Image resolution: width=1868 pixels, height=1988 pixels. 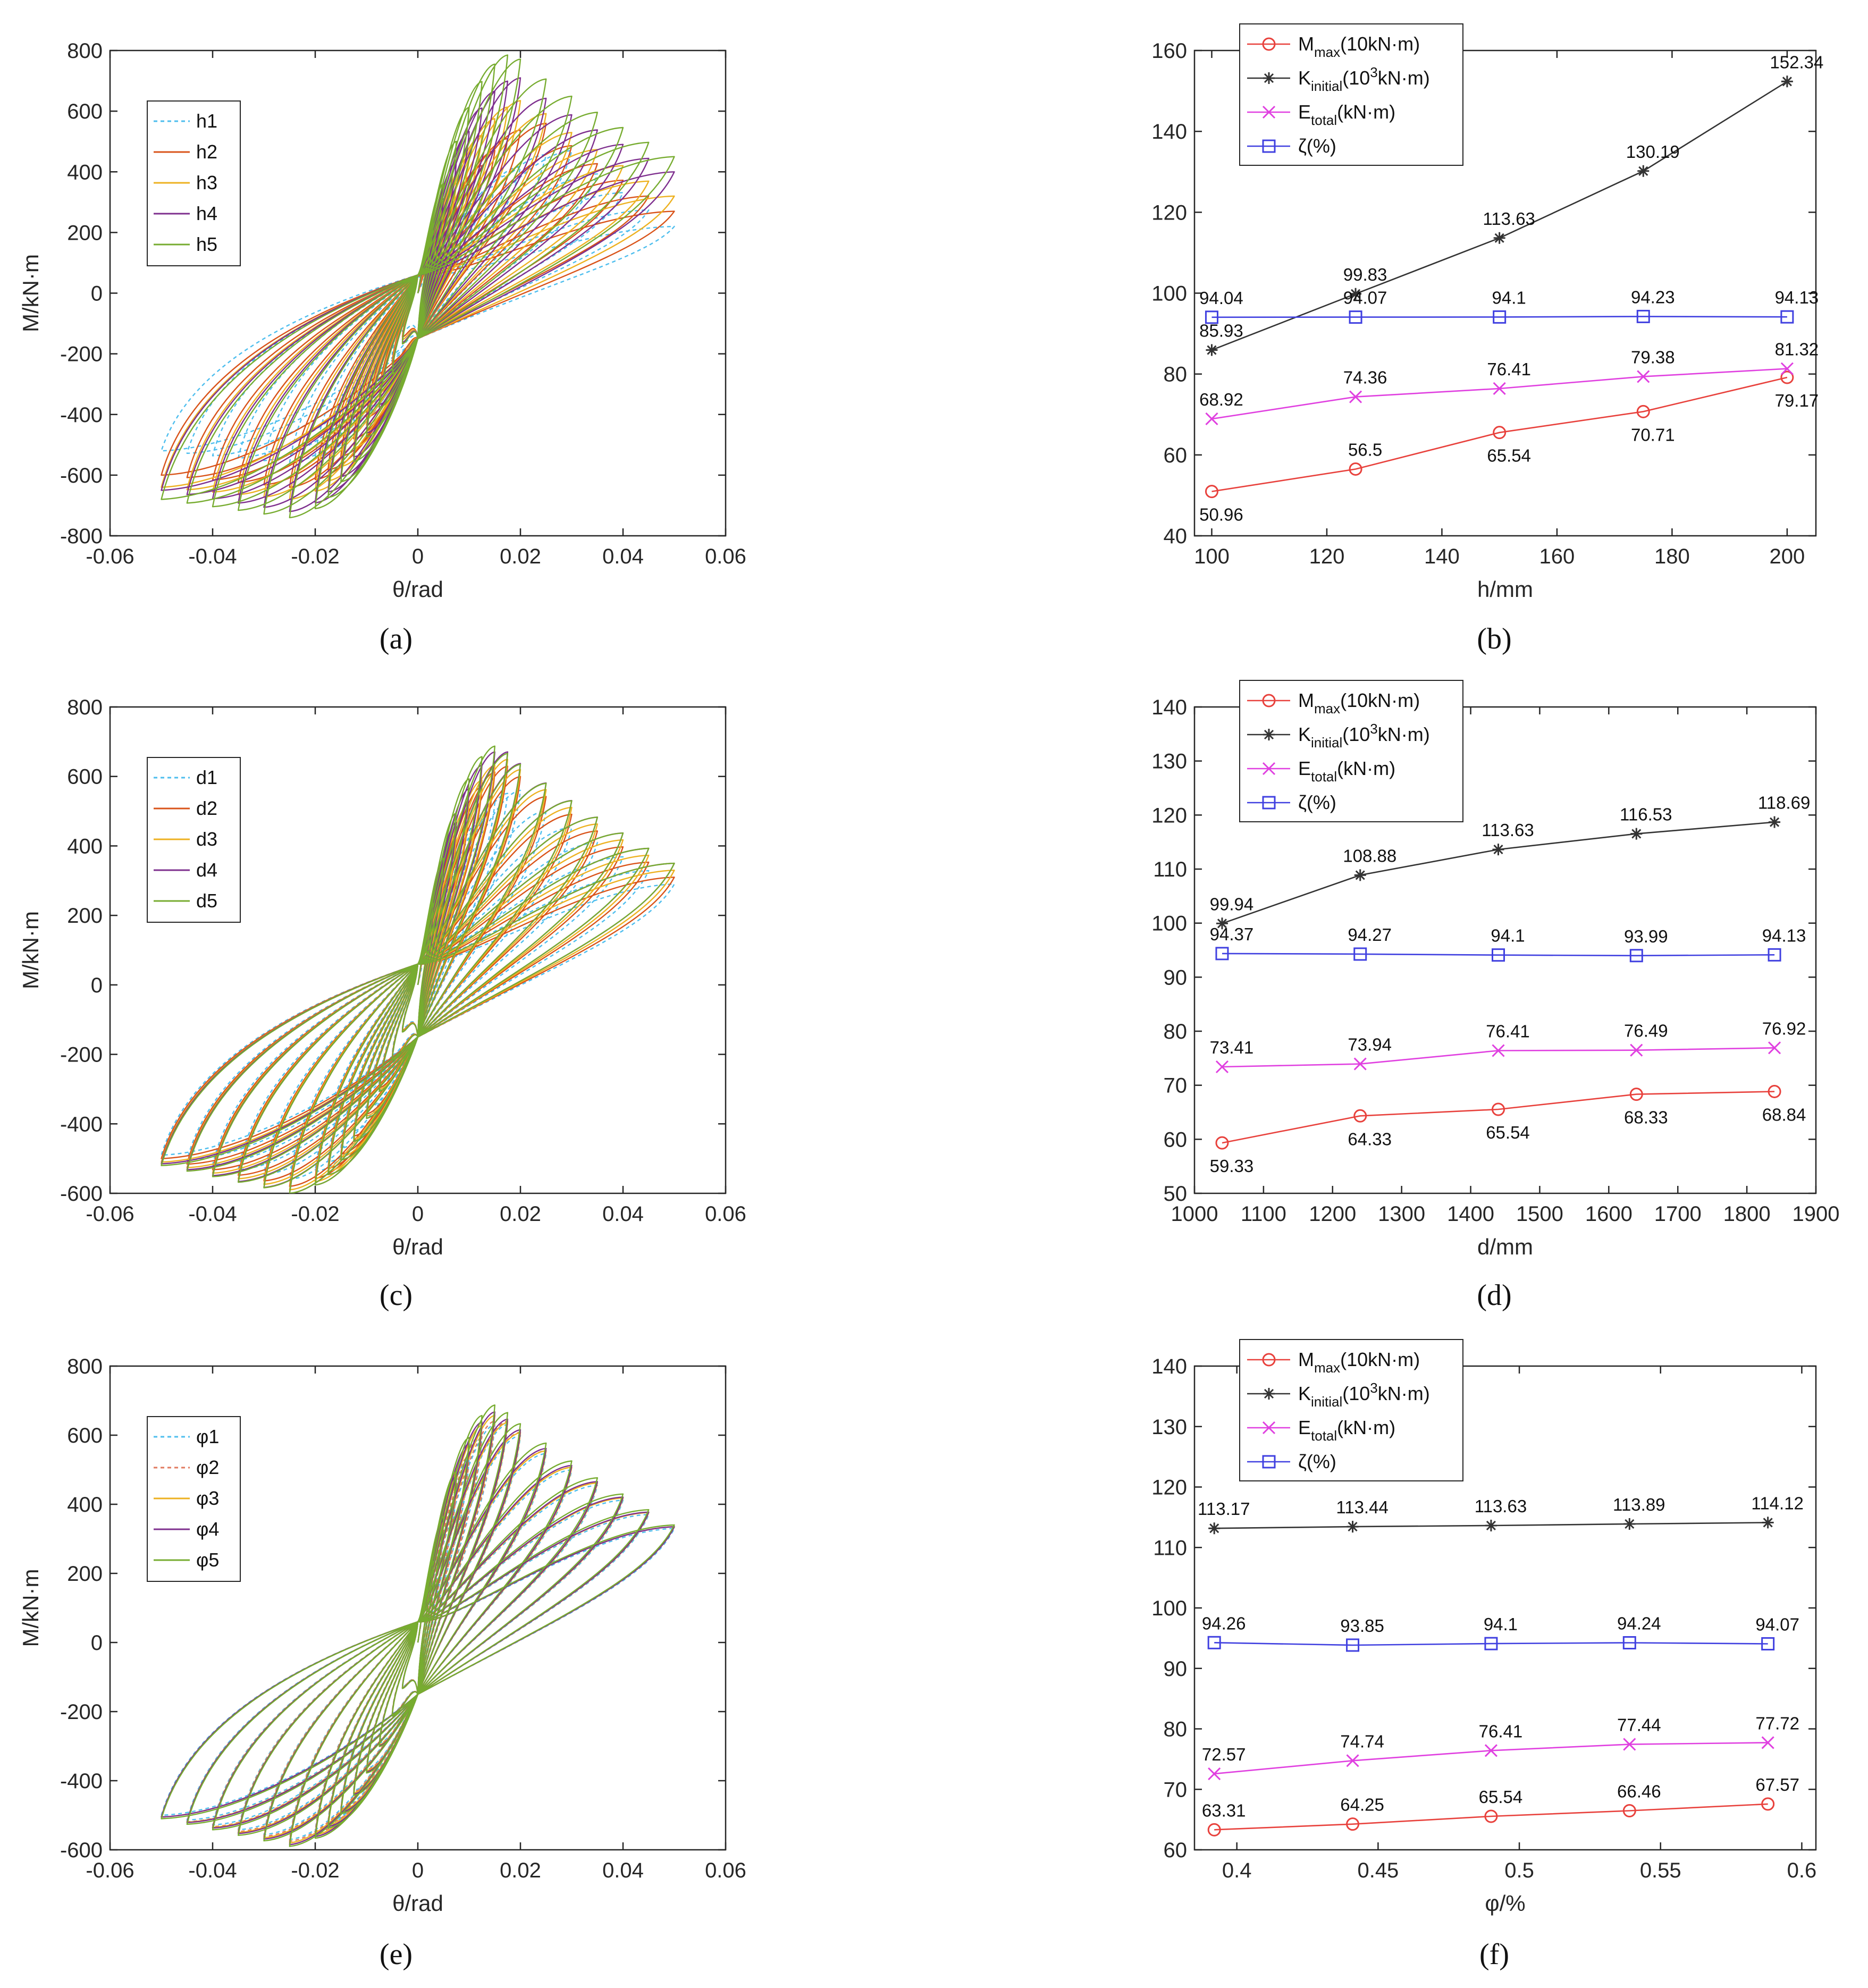 What do you see at coordinates (1470, 1214) in the screenshot?
I see `x-tick-label: 1400` at bounding box center [1470, 1214].